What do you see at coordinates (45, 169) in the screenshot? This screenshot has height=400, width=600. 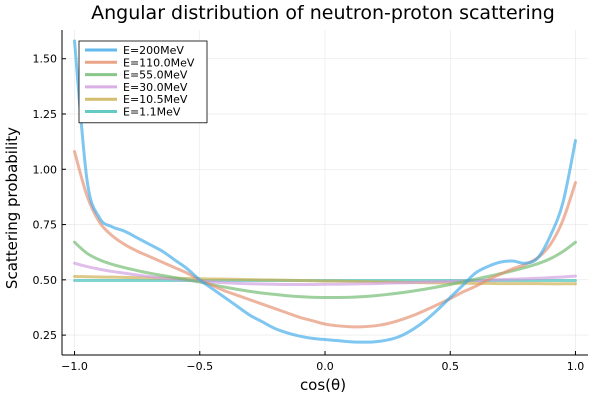 I see `y-tick-label: 1.00` at bounding box center [45, 169].